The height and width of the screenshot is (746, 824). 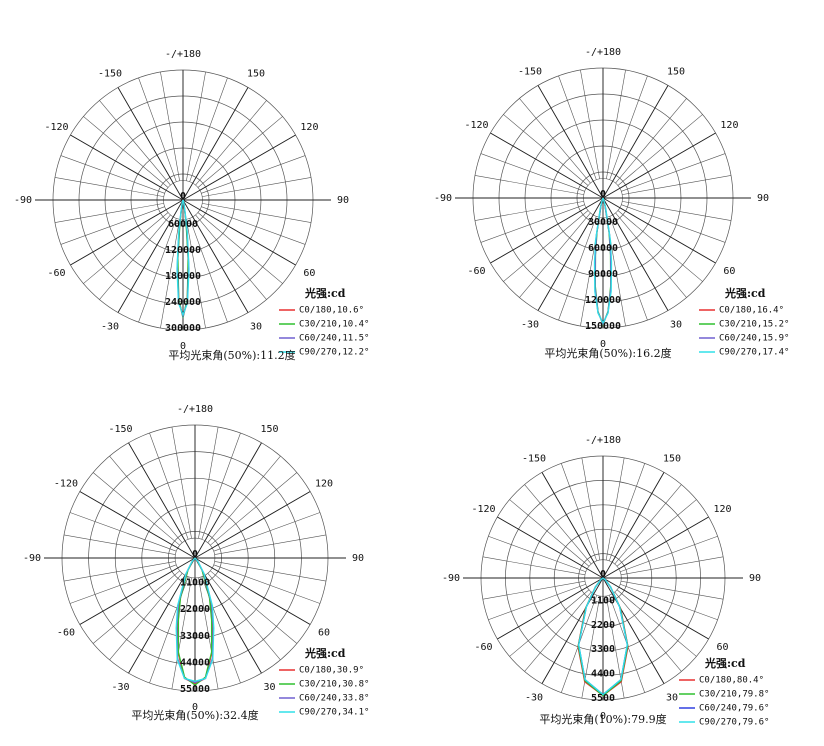 I want to click on legend-label: C60/240,33.8°, so click(x=334, y=699).